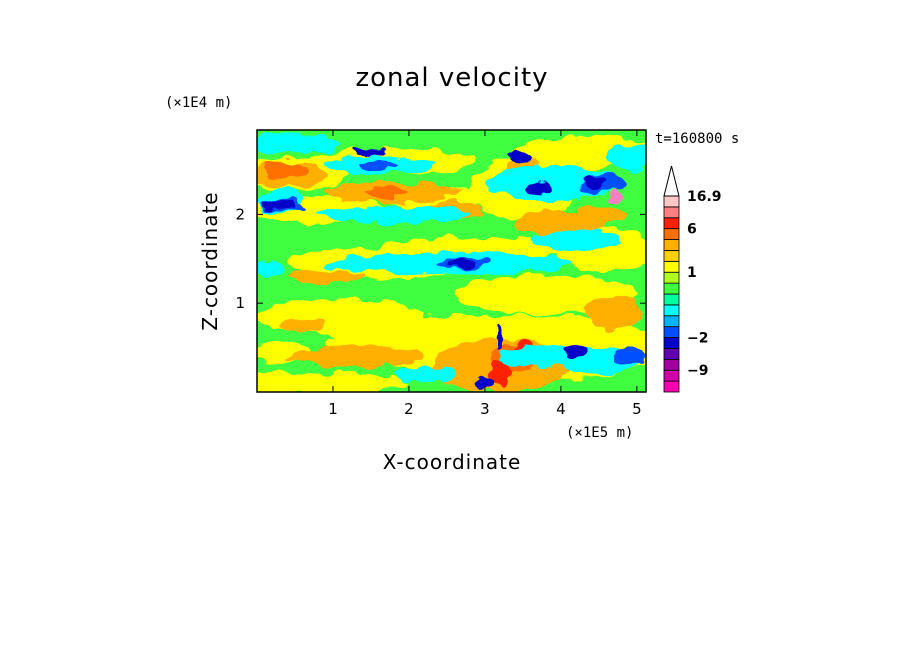 This screenshot has height=654, width=904. What do you see at coordinates (440, 258) in the screenshot?
I see `y-axis: 12` at bounding box center [440, 258].